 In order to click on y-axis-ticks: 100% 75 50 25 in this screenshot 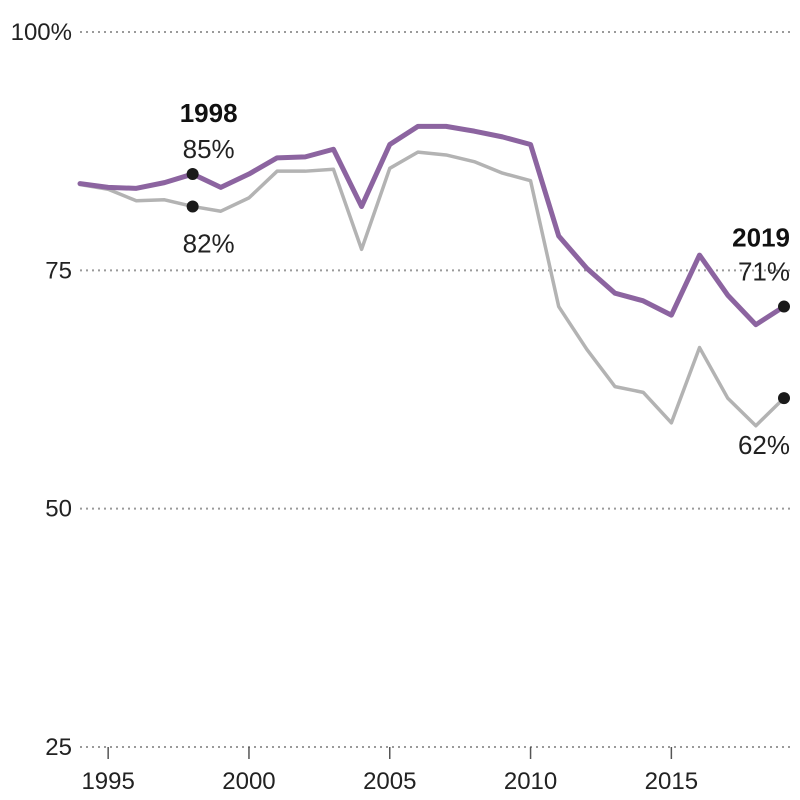, I will do `click(41, 390)`.